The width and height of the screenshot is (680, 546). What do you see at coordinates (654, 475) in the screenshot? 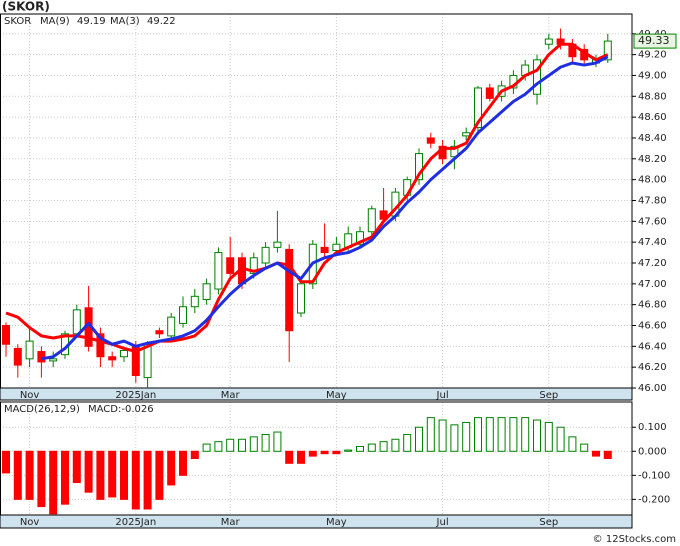
I see `y-tick-label: -0.100` at bounding box center [654, 475].